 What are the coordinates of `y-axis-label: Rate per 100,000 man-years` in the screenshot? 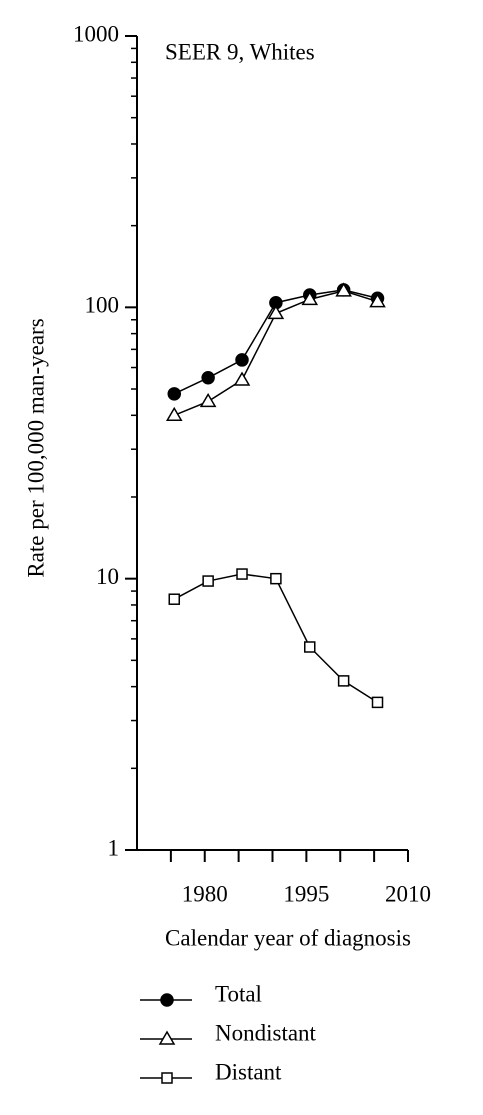 It's located at (35, 447).